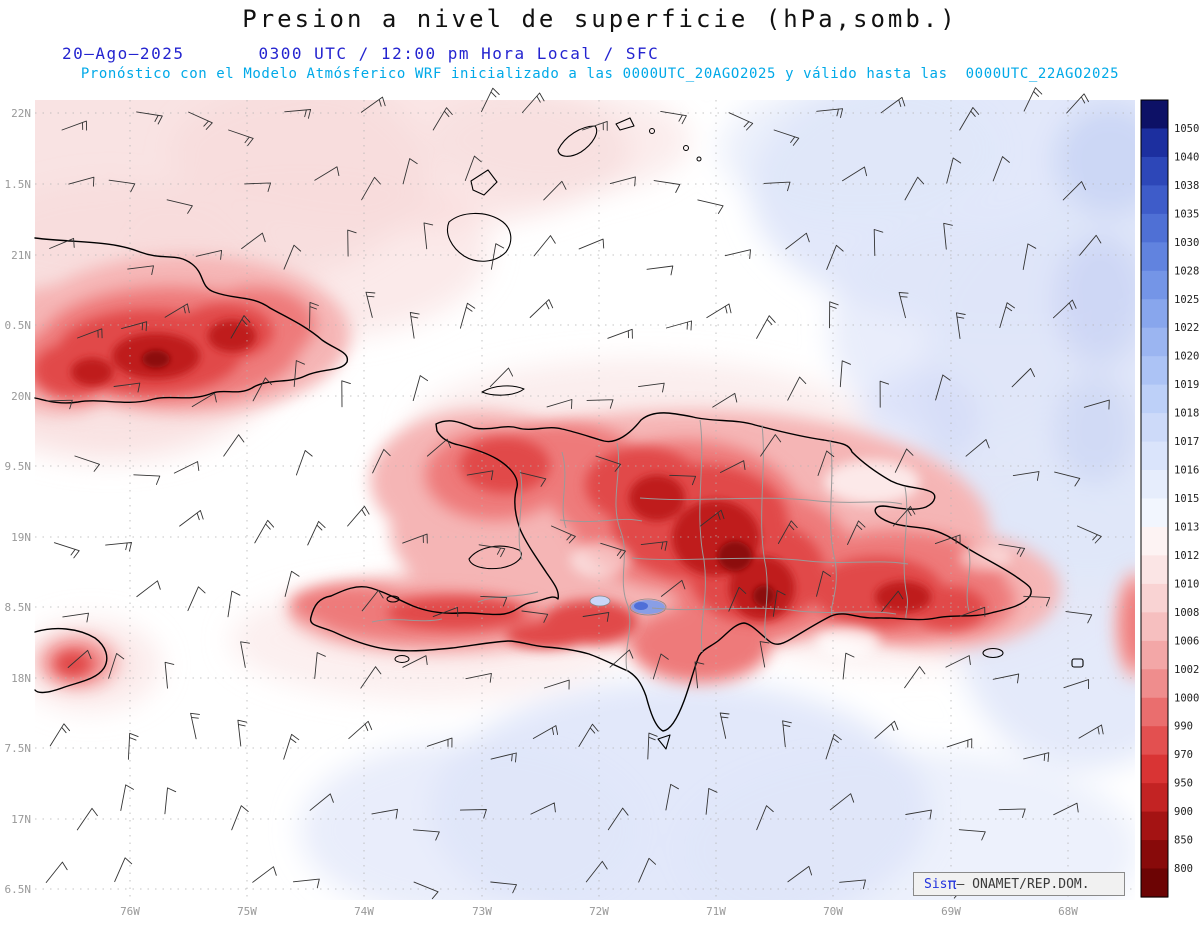 The height and width of the screenshot is (927, 1200). Describe the element at coordinates (1183, 727) in the screenshot. I see `colorbar-tick-label: 990` at that location.